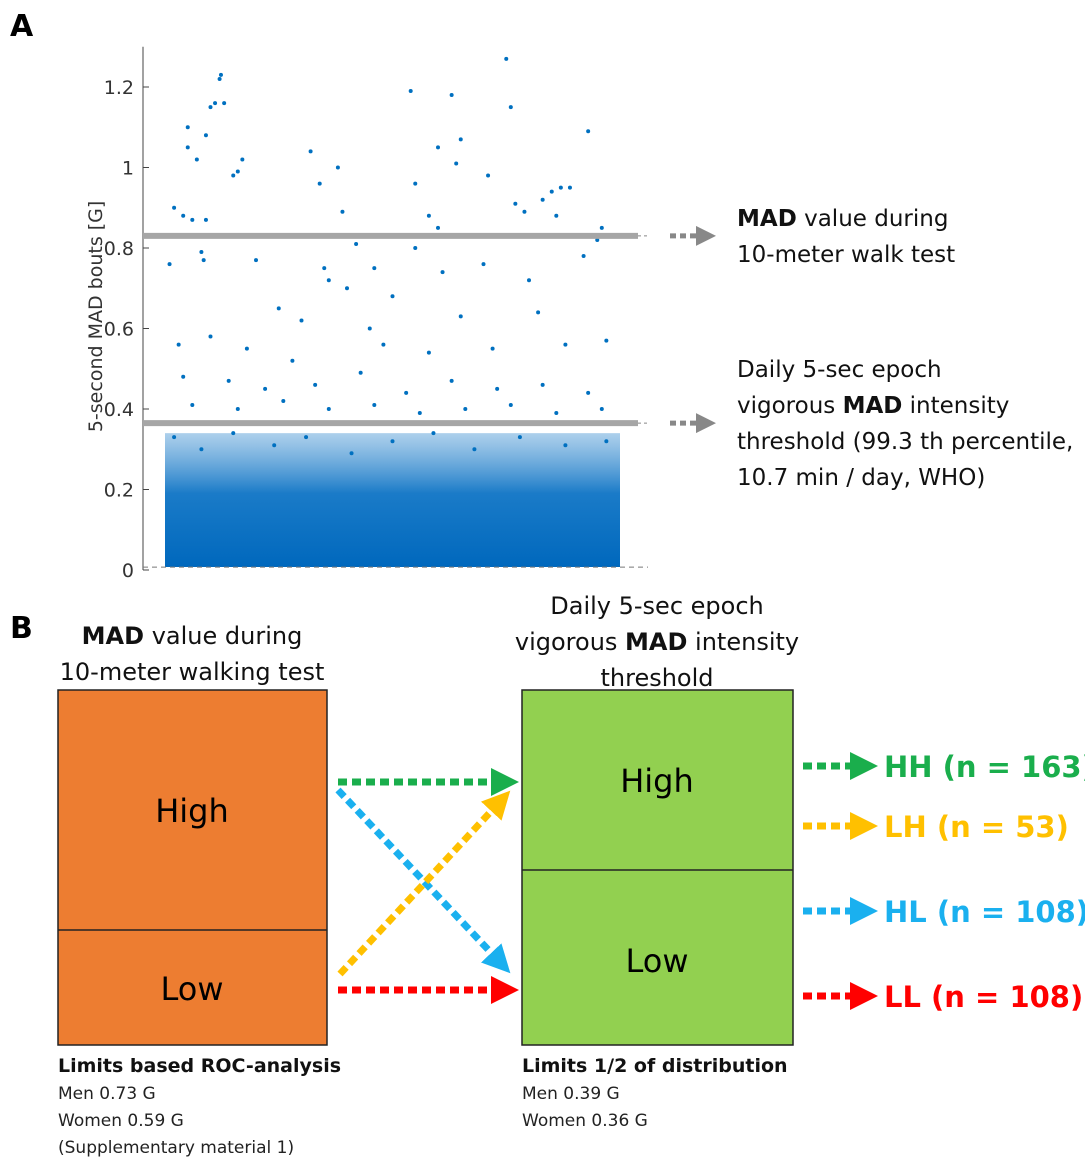 This screenshot has width=1085, height=1161. I want to click on outcome-label: HL (n = 108), so click(984, 912).